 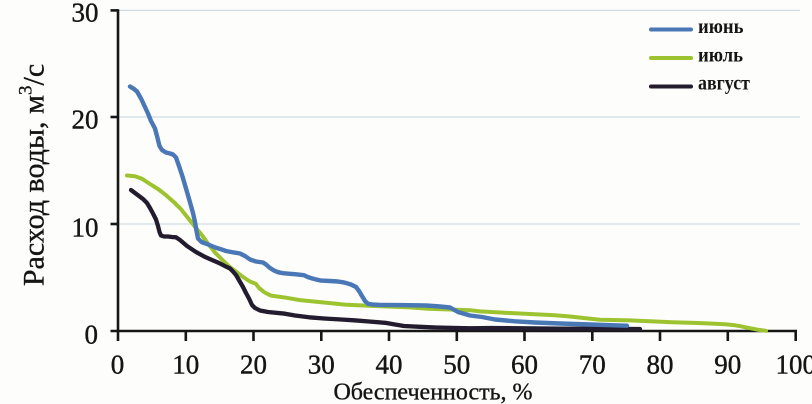 I want to click on svg-text: 80, so click(x=660, y=365).